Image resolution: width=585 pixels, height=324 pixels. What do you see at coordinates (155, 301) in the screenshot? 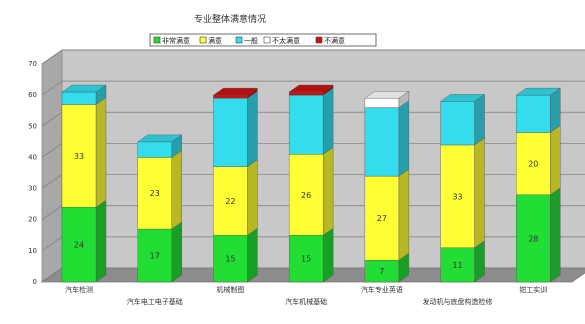
I see `x-category-label: 汽车电工电子基础` at bounding box center [155, 301].